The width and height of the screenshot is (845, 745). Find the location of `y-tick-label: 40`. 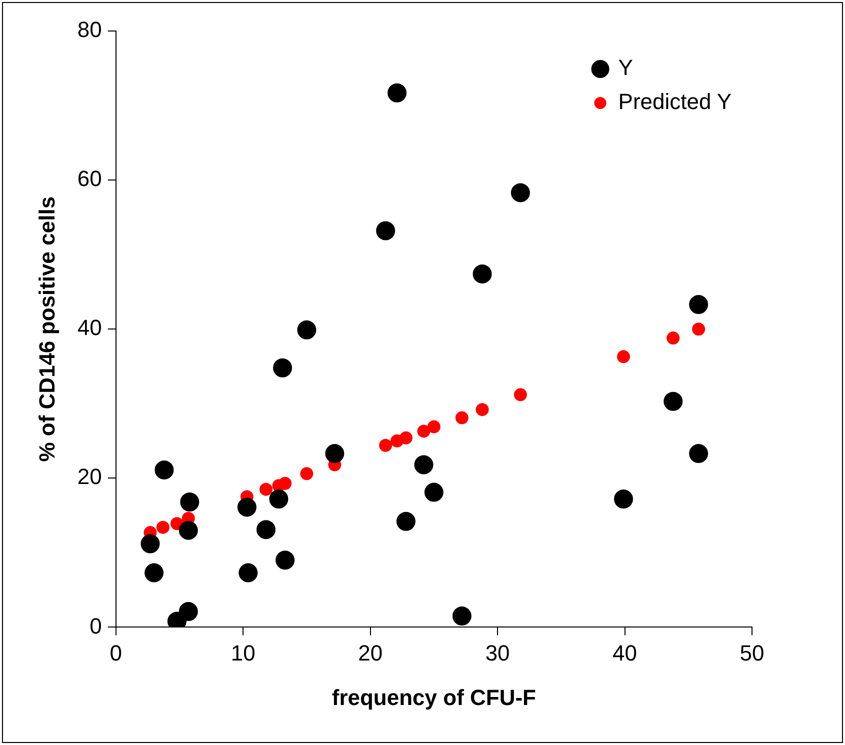

y-tick-label: 40 is located at coordinates (89, 327).